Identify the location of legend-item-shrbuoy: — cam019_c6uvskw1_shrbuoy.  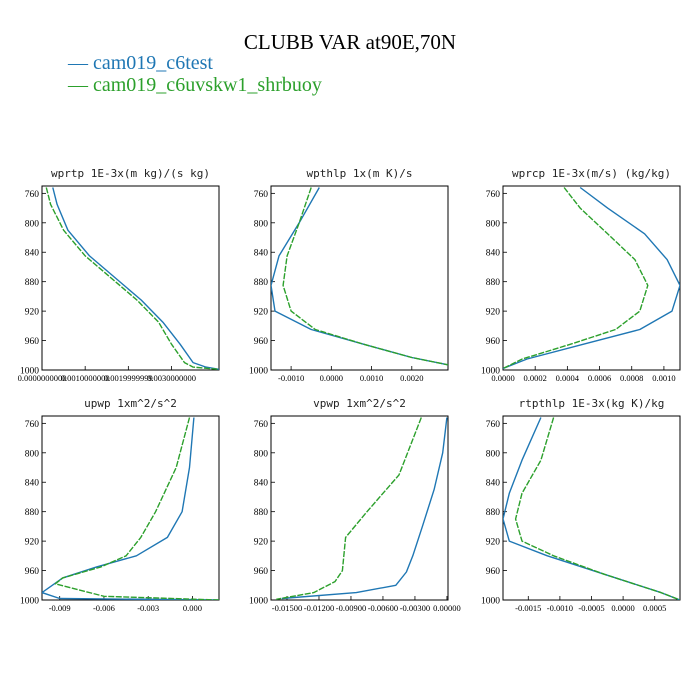
(195, 85).